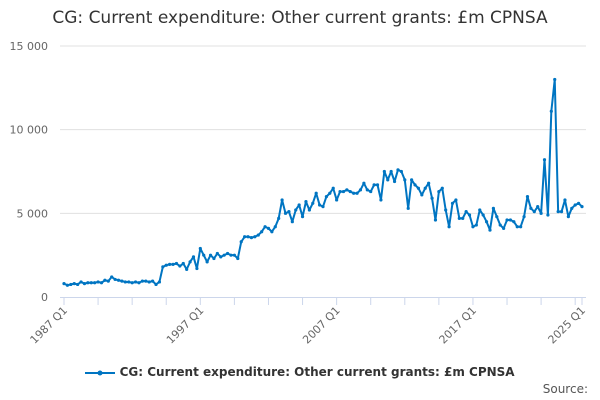 The width and height of the screenshot is (600, 400). I want to click on y-tick-label: 10 000, so click(29, 130).